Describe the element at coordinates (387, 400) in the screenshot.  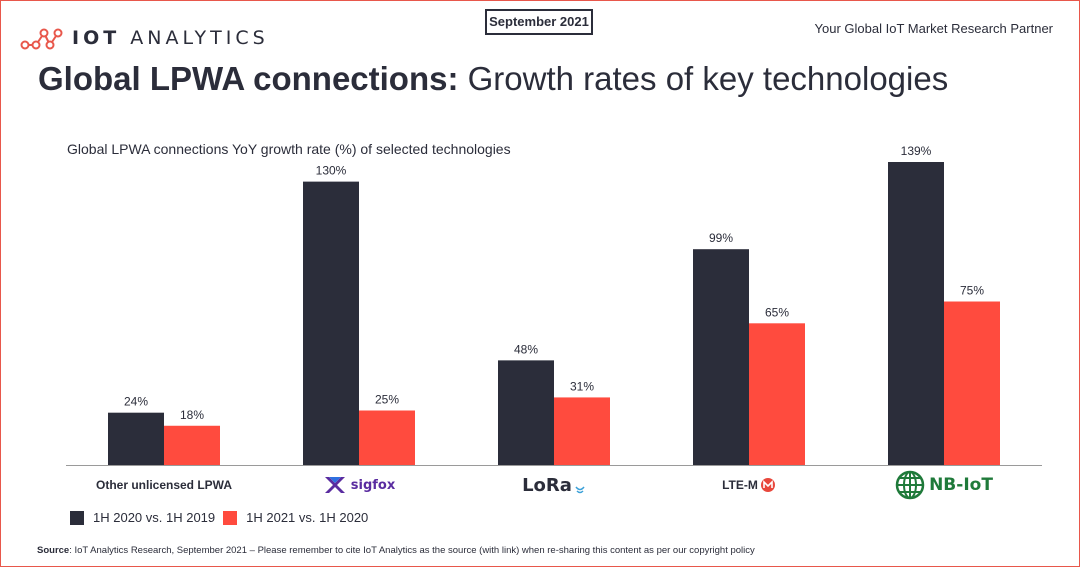
I see `data-label-2-1: 25%` at that location.